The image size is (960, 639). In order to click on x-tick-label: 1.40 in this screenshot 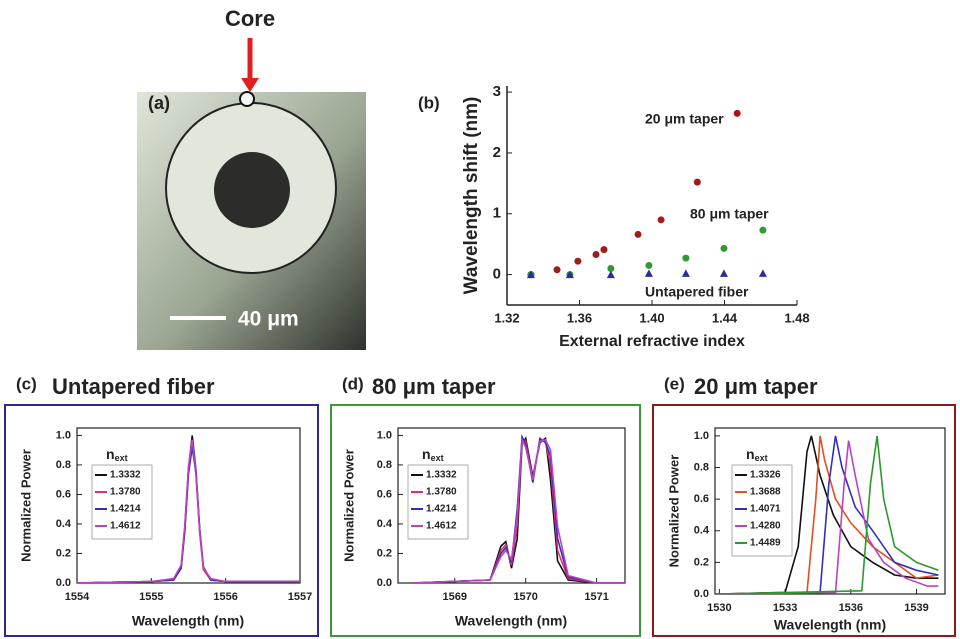, I will do `click(651, 317)`.